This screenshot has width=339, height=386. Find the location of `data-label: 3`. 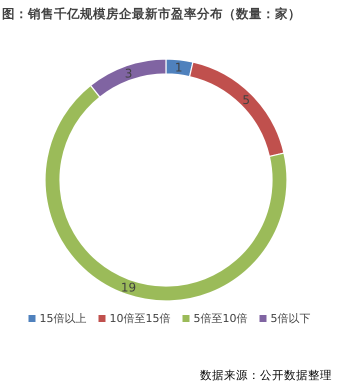

data-label: 3 is located at coordinates (128, 73).